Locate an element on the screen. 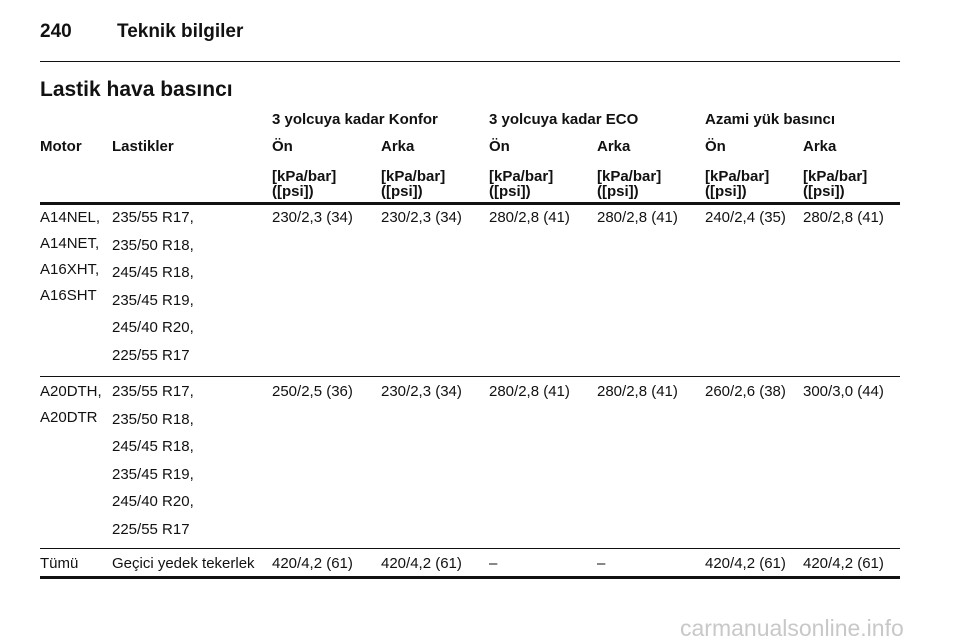 The height and width of the screenshot is (642, 960). watermark: carmanualsonline.info is located at coordinates (792, 628).